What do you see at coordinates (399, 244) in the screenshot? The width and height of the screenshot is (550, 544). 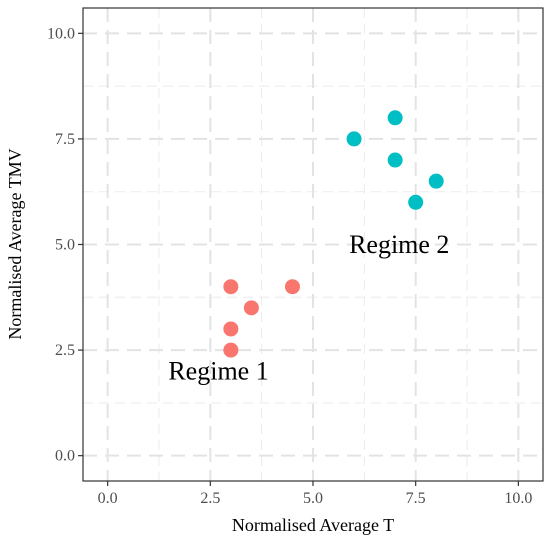 I see `regime-annotation: Regime 2` at bounding box center [399, 244].